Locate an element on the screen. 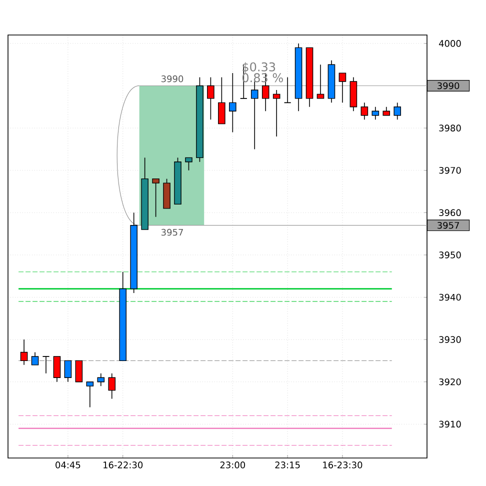  y-tick-label: 3930 is located at coordinates (450, 339).